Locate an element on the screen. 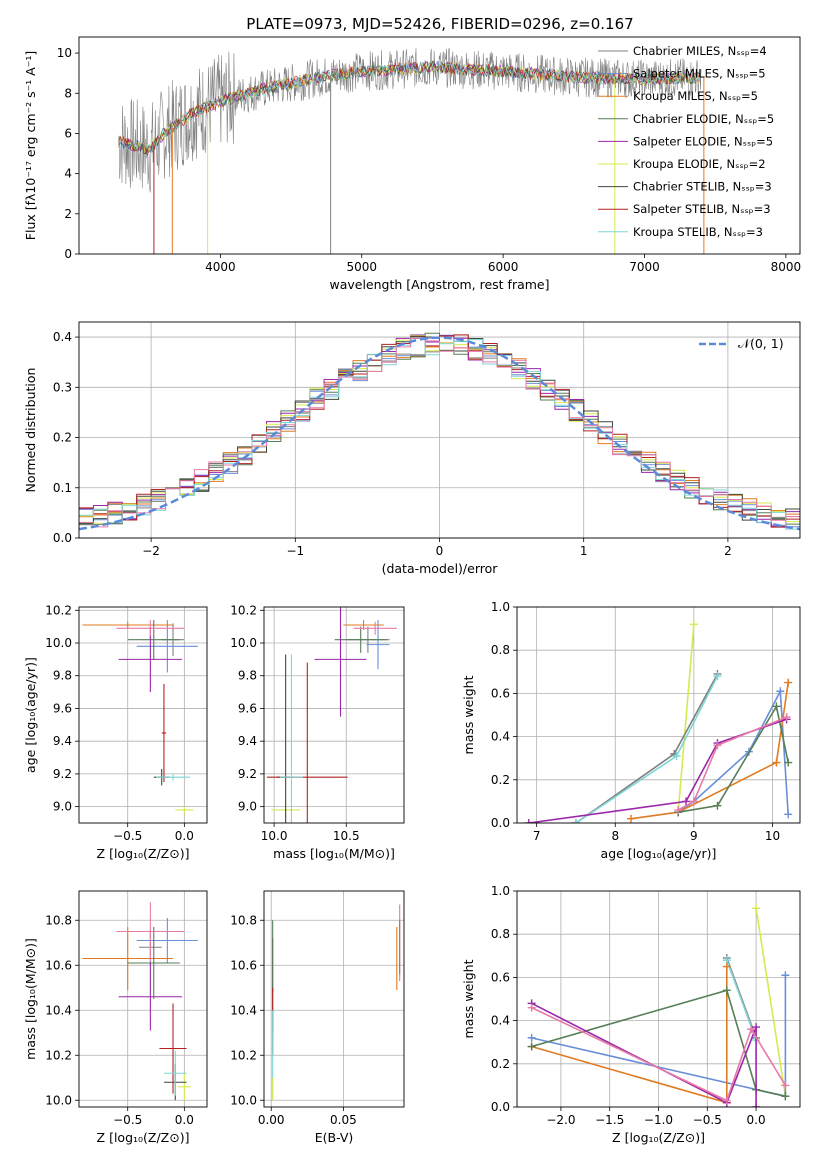  x-tick-label: −1.5 is located at coordinates (609, 1120).